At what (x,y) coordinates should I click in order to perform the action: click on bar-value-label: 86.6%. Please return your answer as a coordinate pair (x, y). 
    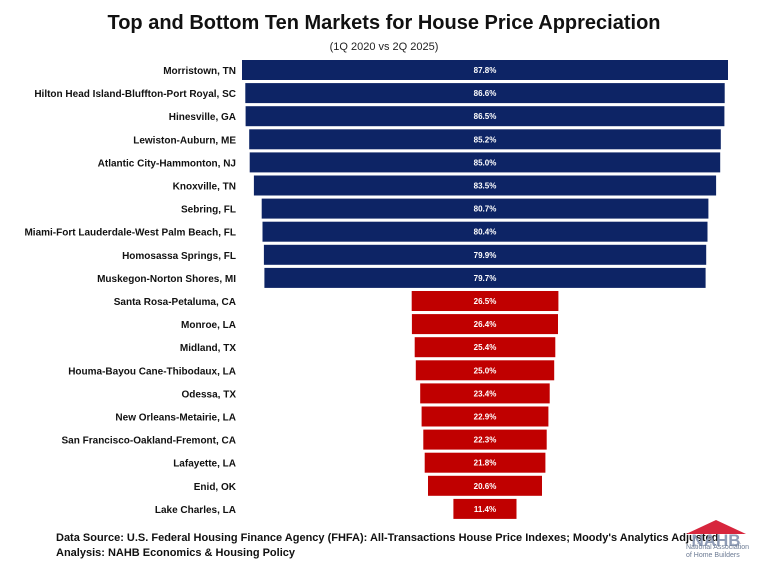
    Looking at the image, I should click on (485, 93).